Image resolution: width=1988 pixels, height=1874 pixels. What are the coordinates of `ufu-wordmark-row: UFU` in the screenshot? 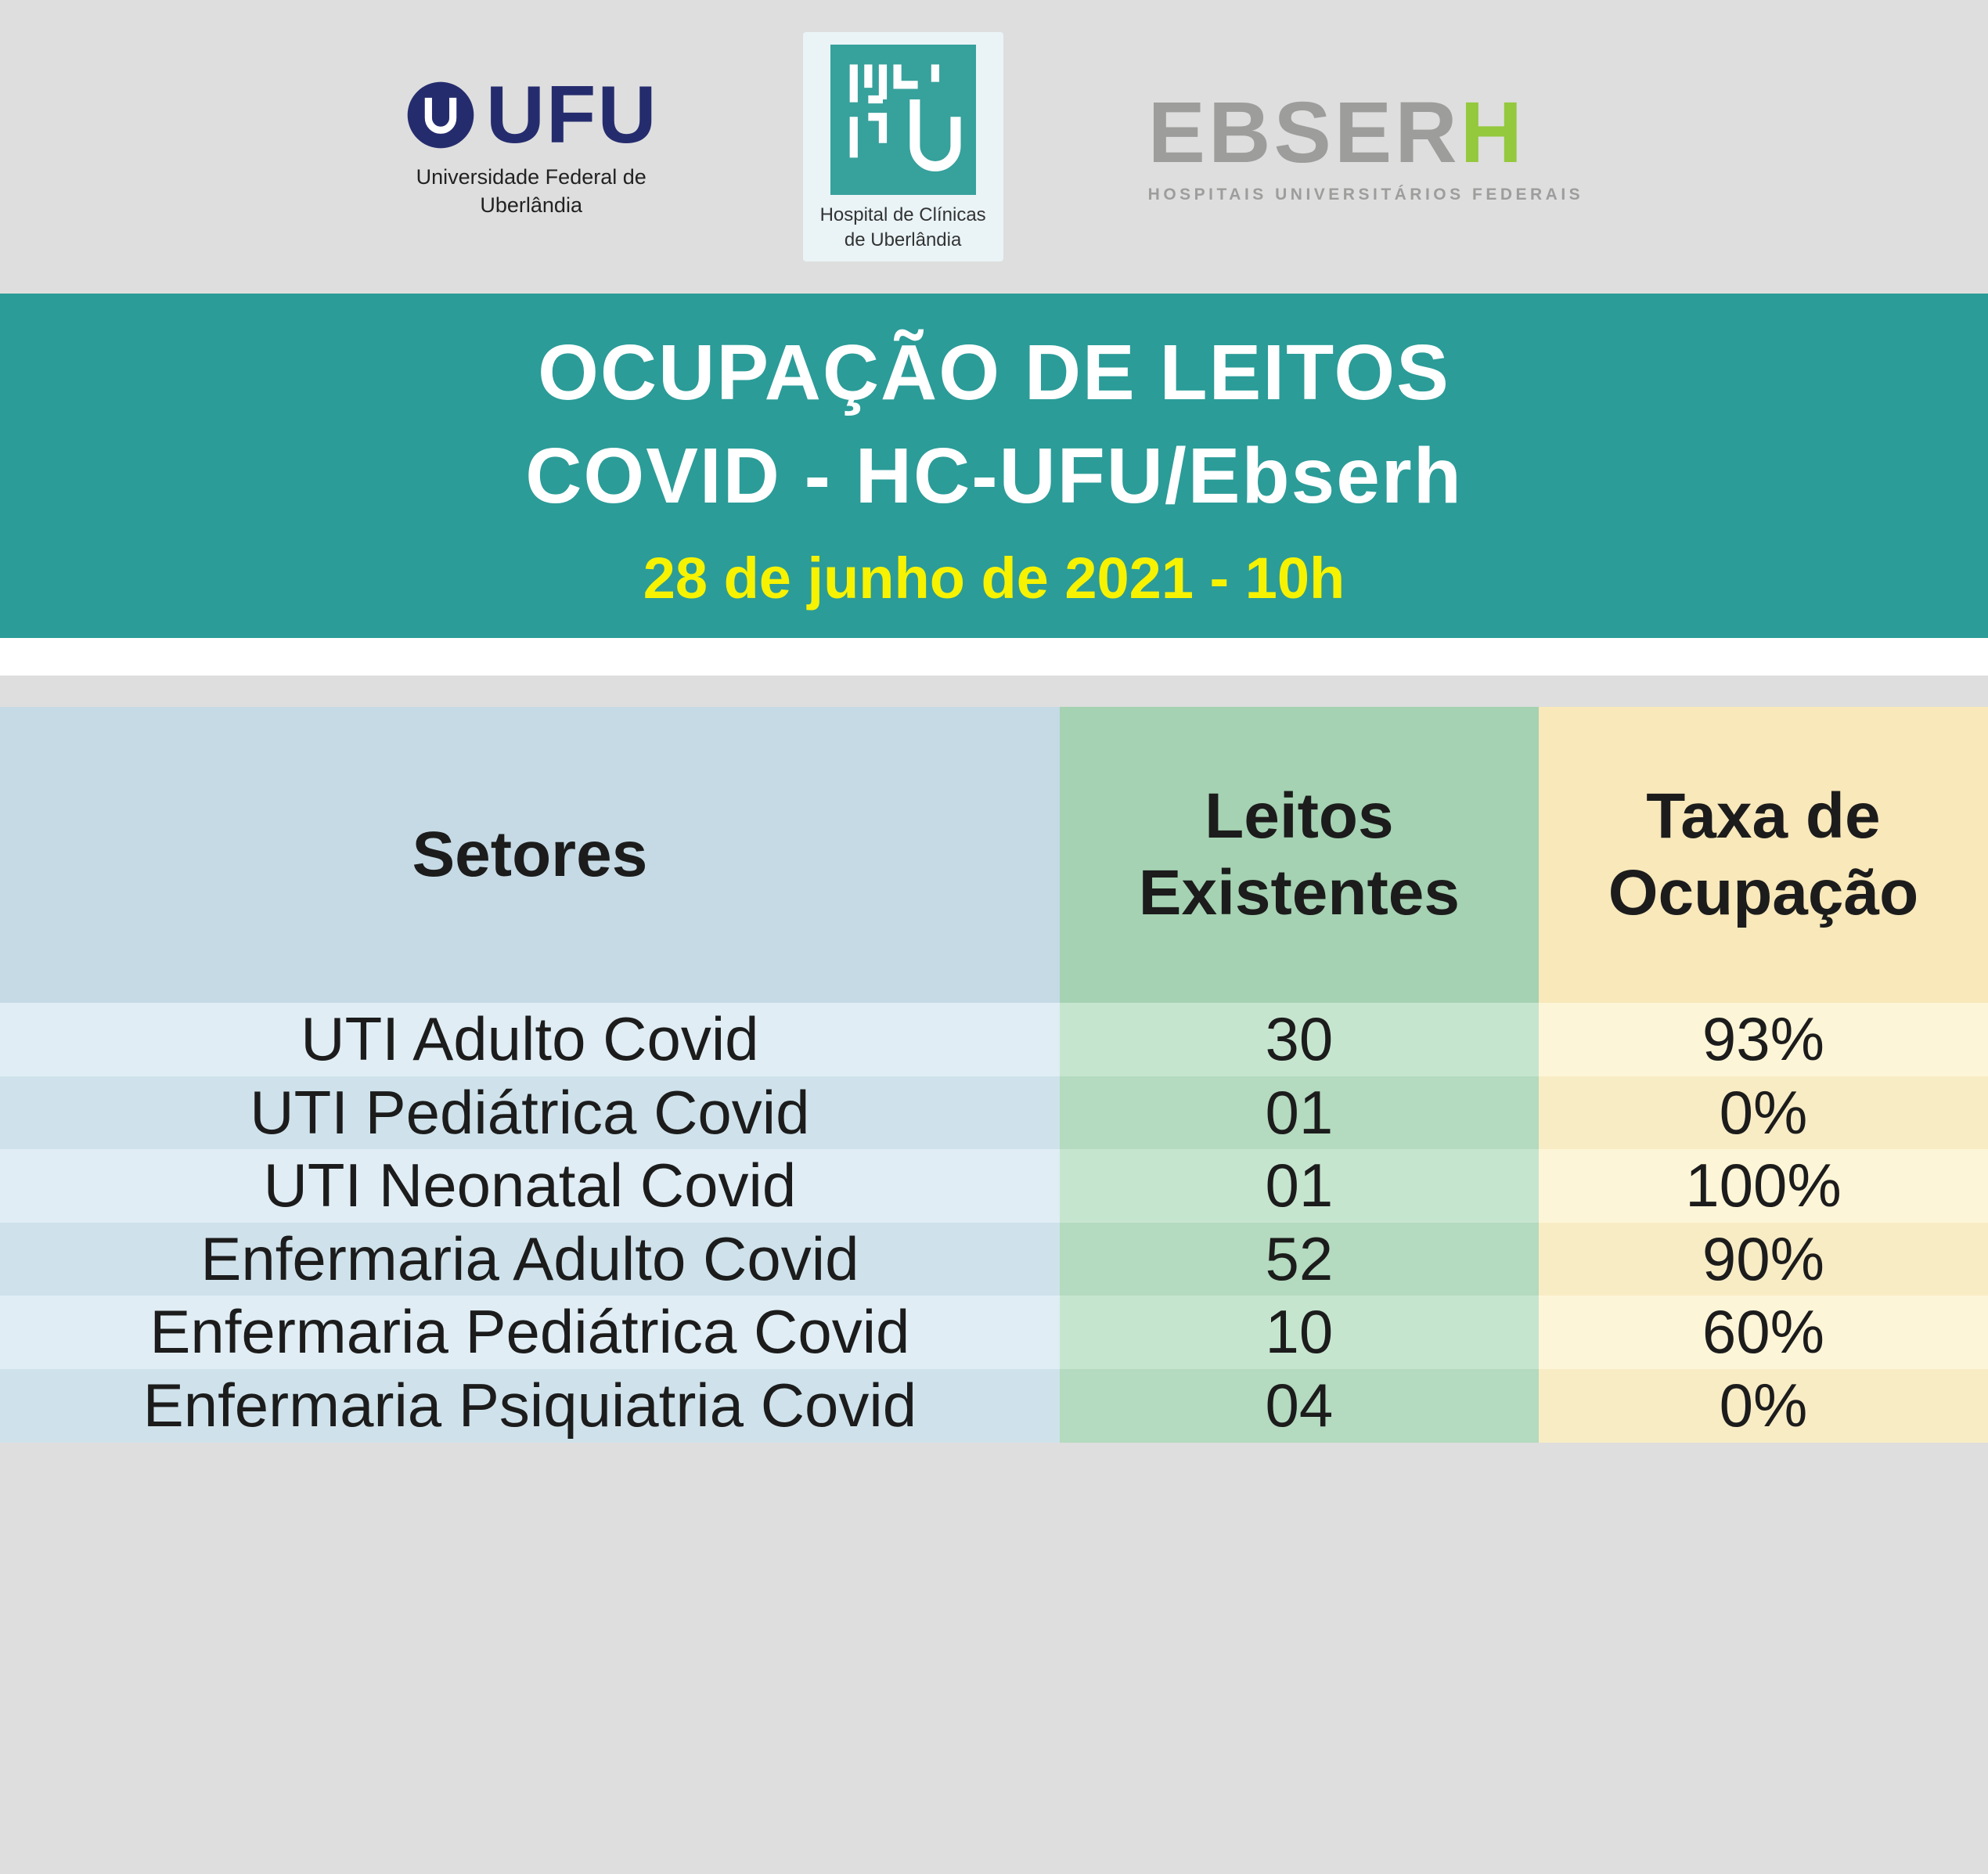 It's located at (531, 115).